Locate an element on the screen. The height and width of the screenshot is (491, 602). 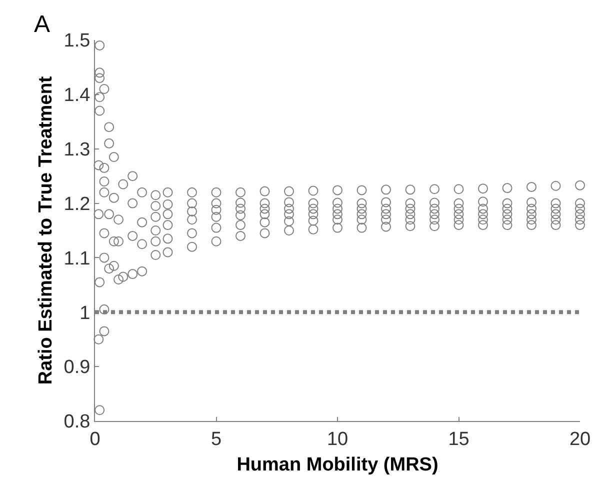
y-tick-label: 1.2 is located at coordinates (77, 204).